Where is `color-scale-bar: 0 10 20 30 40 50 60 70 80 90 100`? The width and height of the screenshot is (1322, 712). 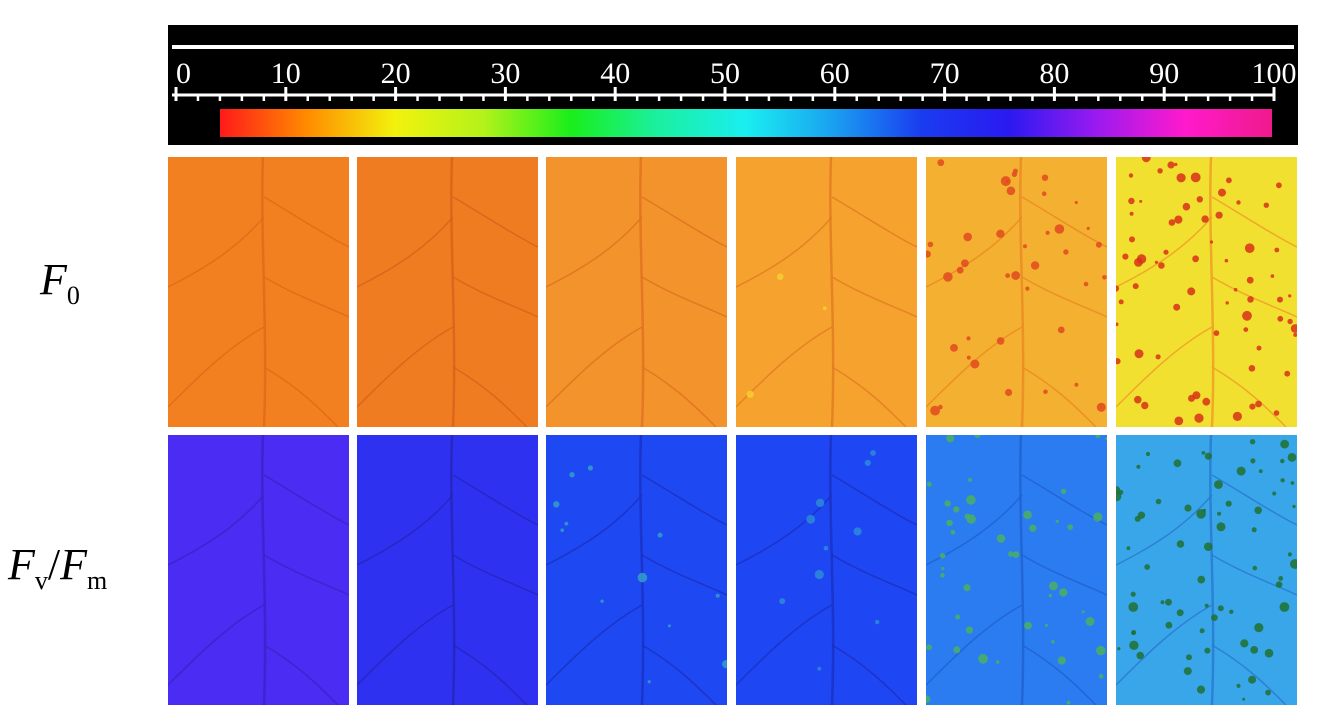
color-scale-bar: 0 10 20 30 40 50 60 70 80 90 100 is located at coordinates (733, 85).